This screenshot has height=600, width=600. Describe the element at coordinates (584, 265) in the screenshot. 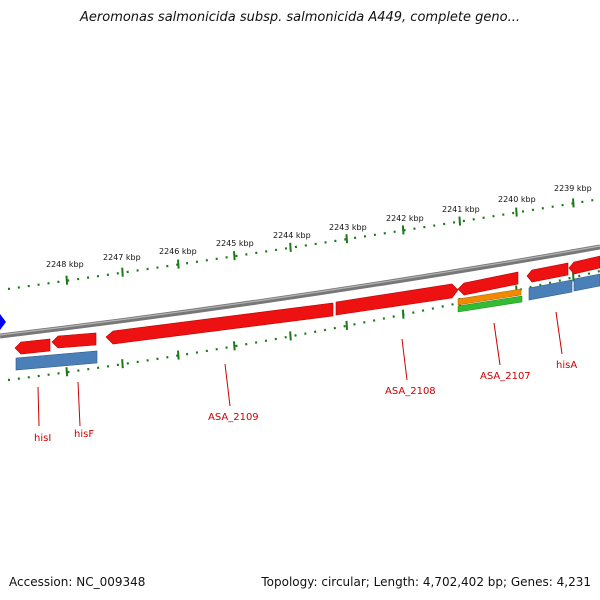

I see `gene-offscreen-right` at that location.